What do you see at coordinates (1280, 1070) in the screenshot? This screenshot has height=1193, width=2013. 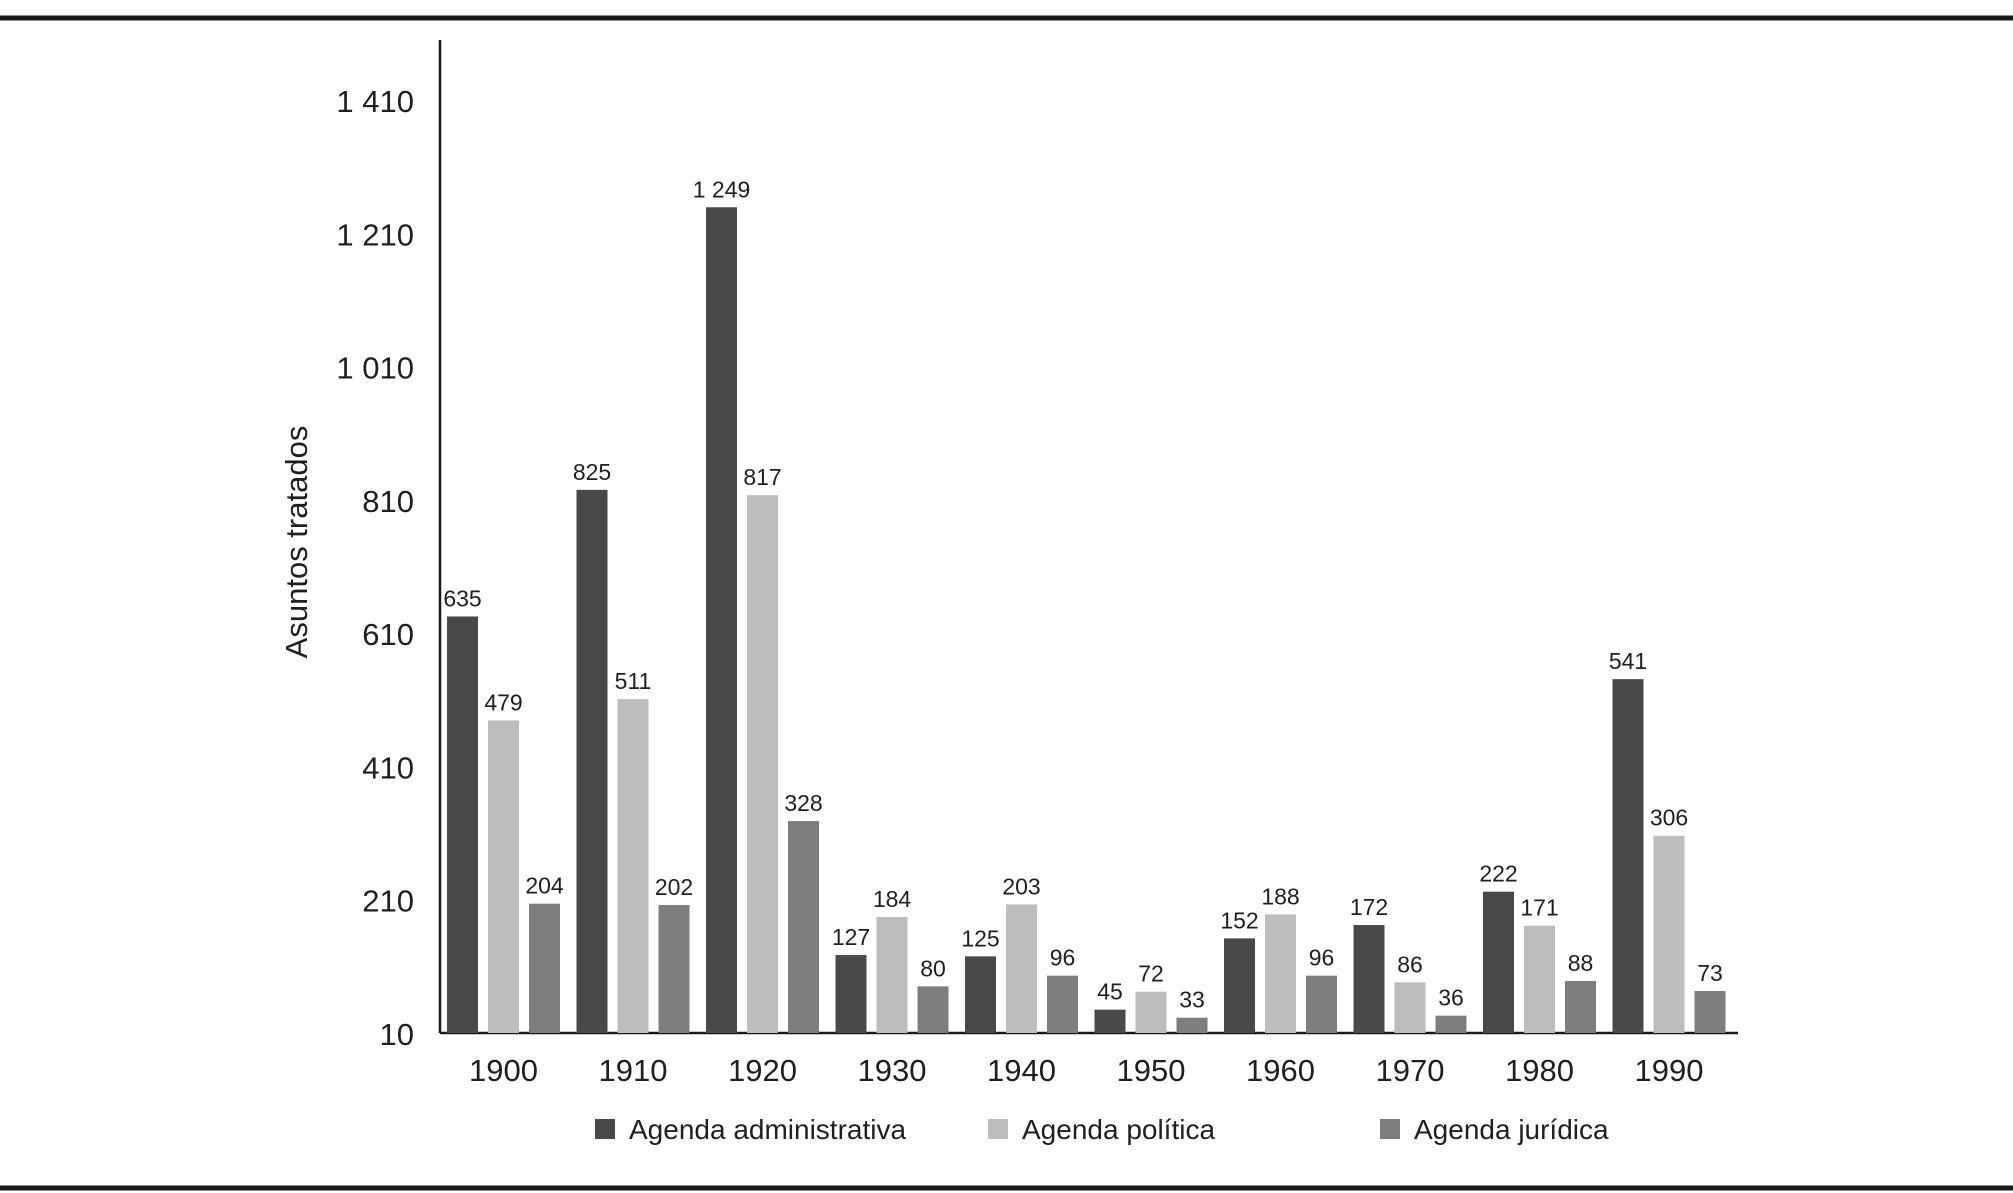 I see `x-tick-label: 1960` at bounding box center [1280, 1070].